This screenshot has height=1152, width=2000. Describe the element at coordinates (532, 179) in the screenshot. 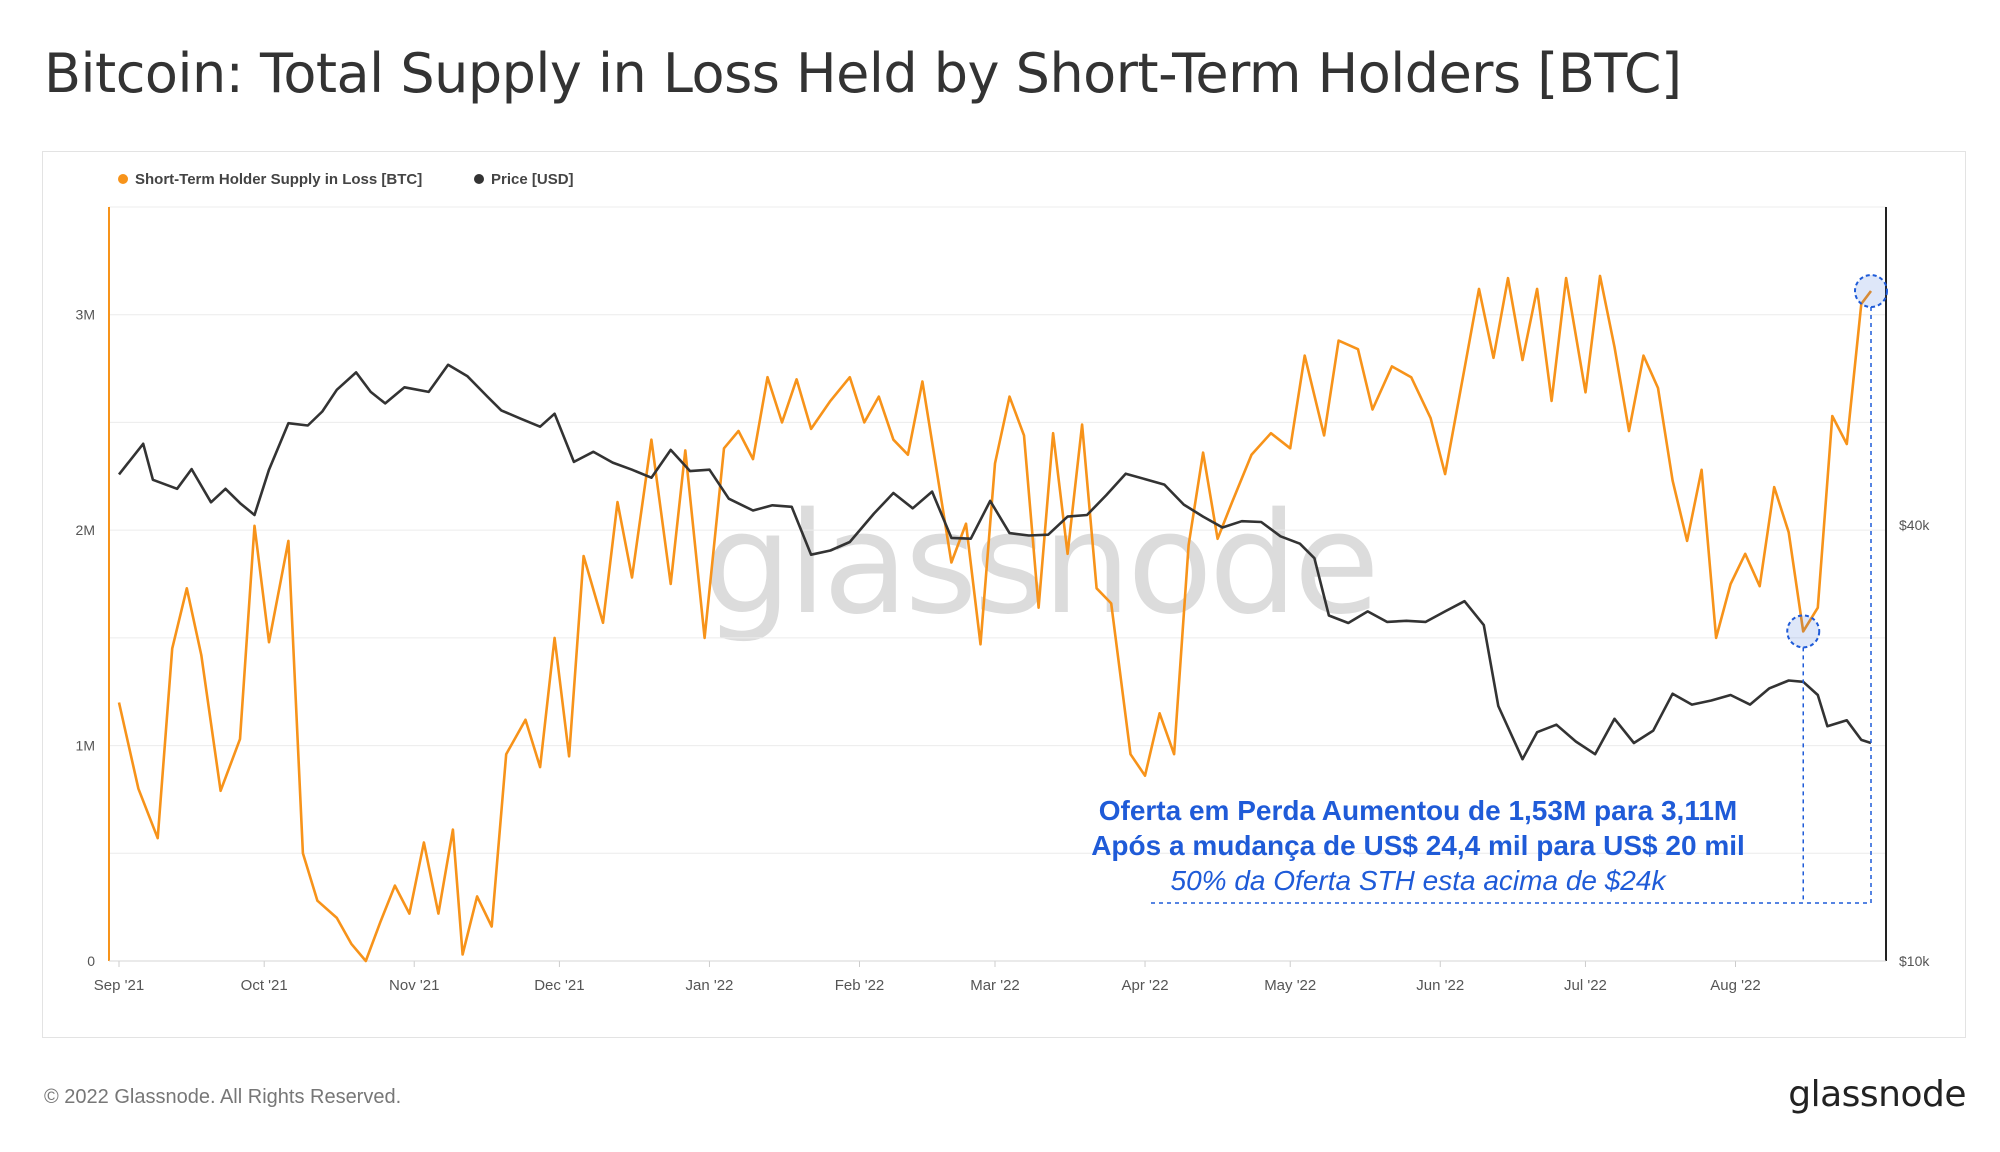

I see `legend-price-label: Price [USD]` at that location.